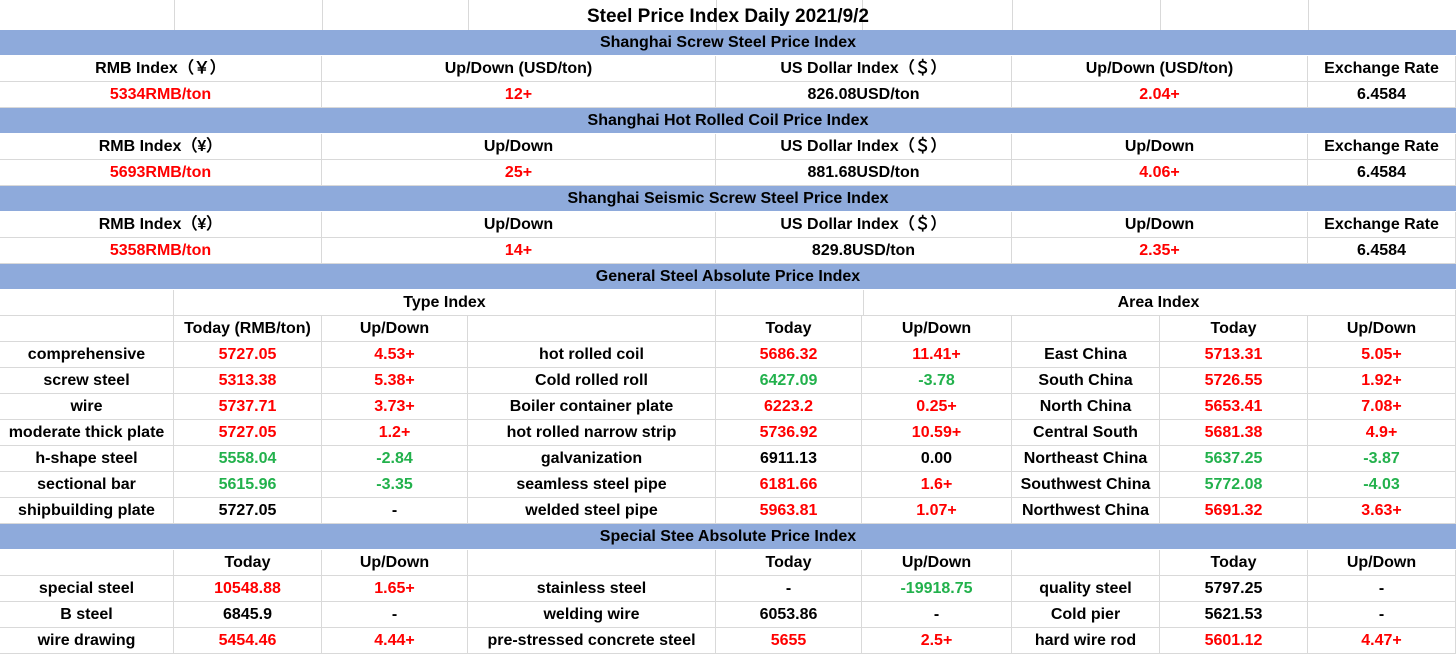 The height and width of the screenshot is (654, 1456). Describe the element at coordinates (937, 485) in the screenshot. I see `up-down-value: 1.6+` at that location.